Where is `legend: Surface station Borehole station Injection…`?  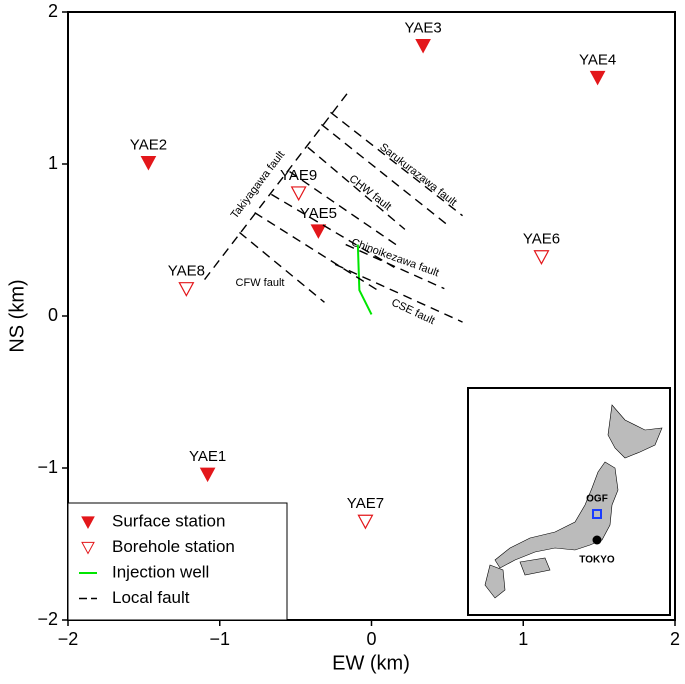 legend: Surface station Borehole station Injection… is located at coordinates (177, 561).